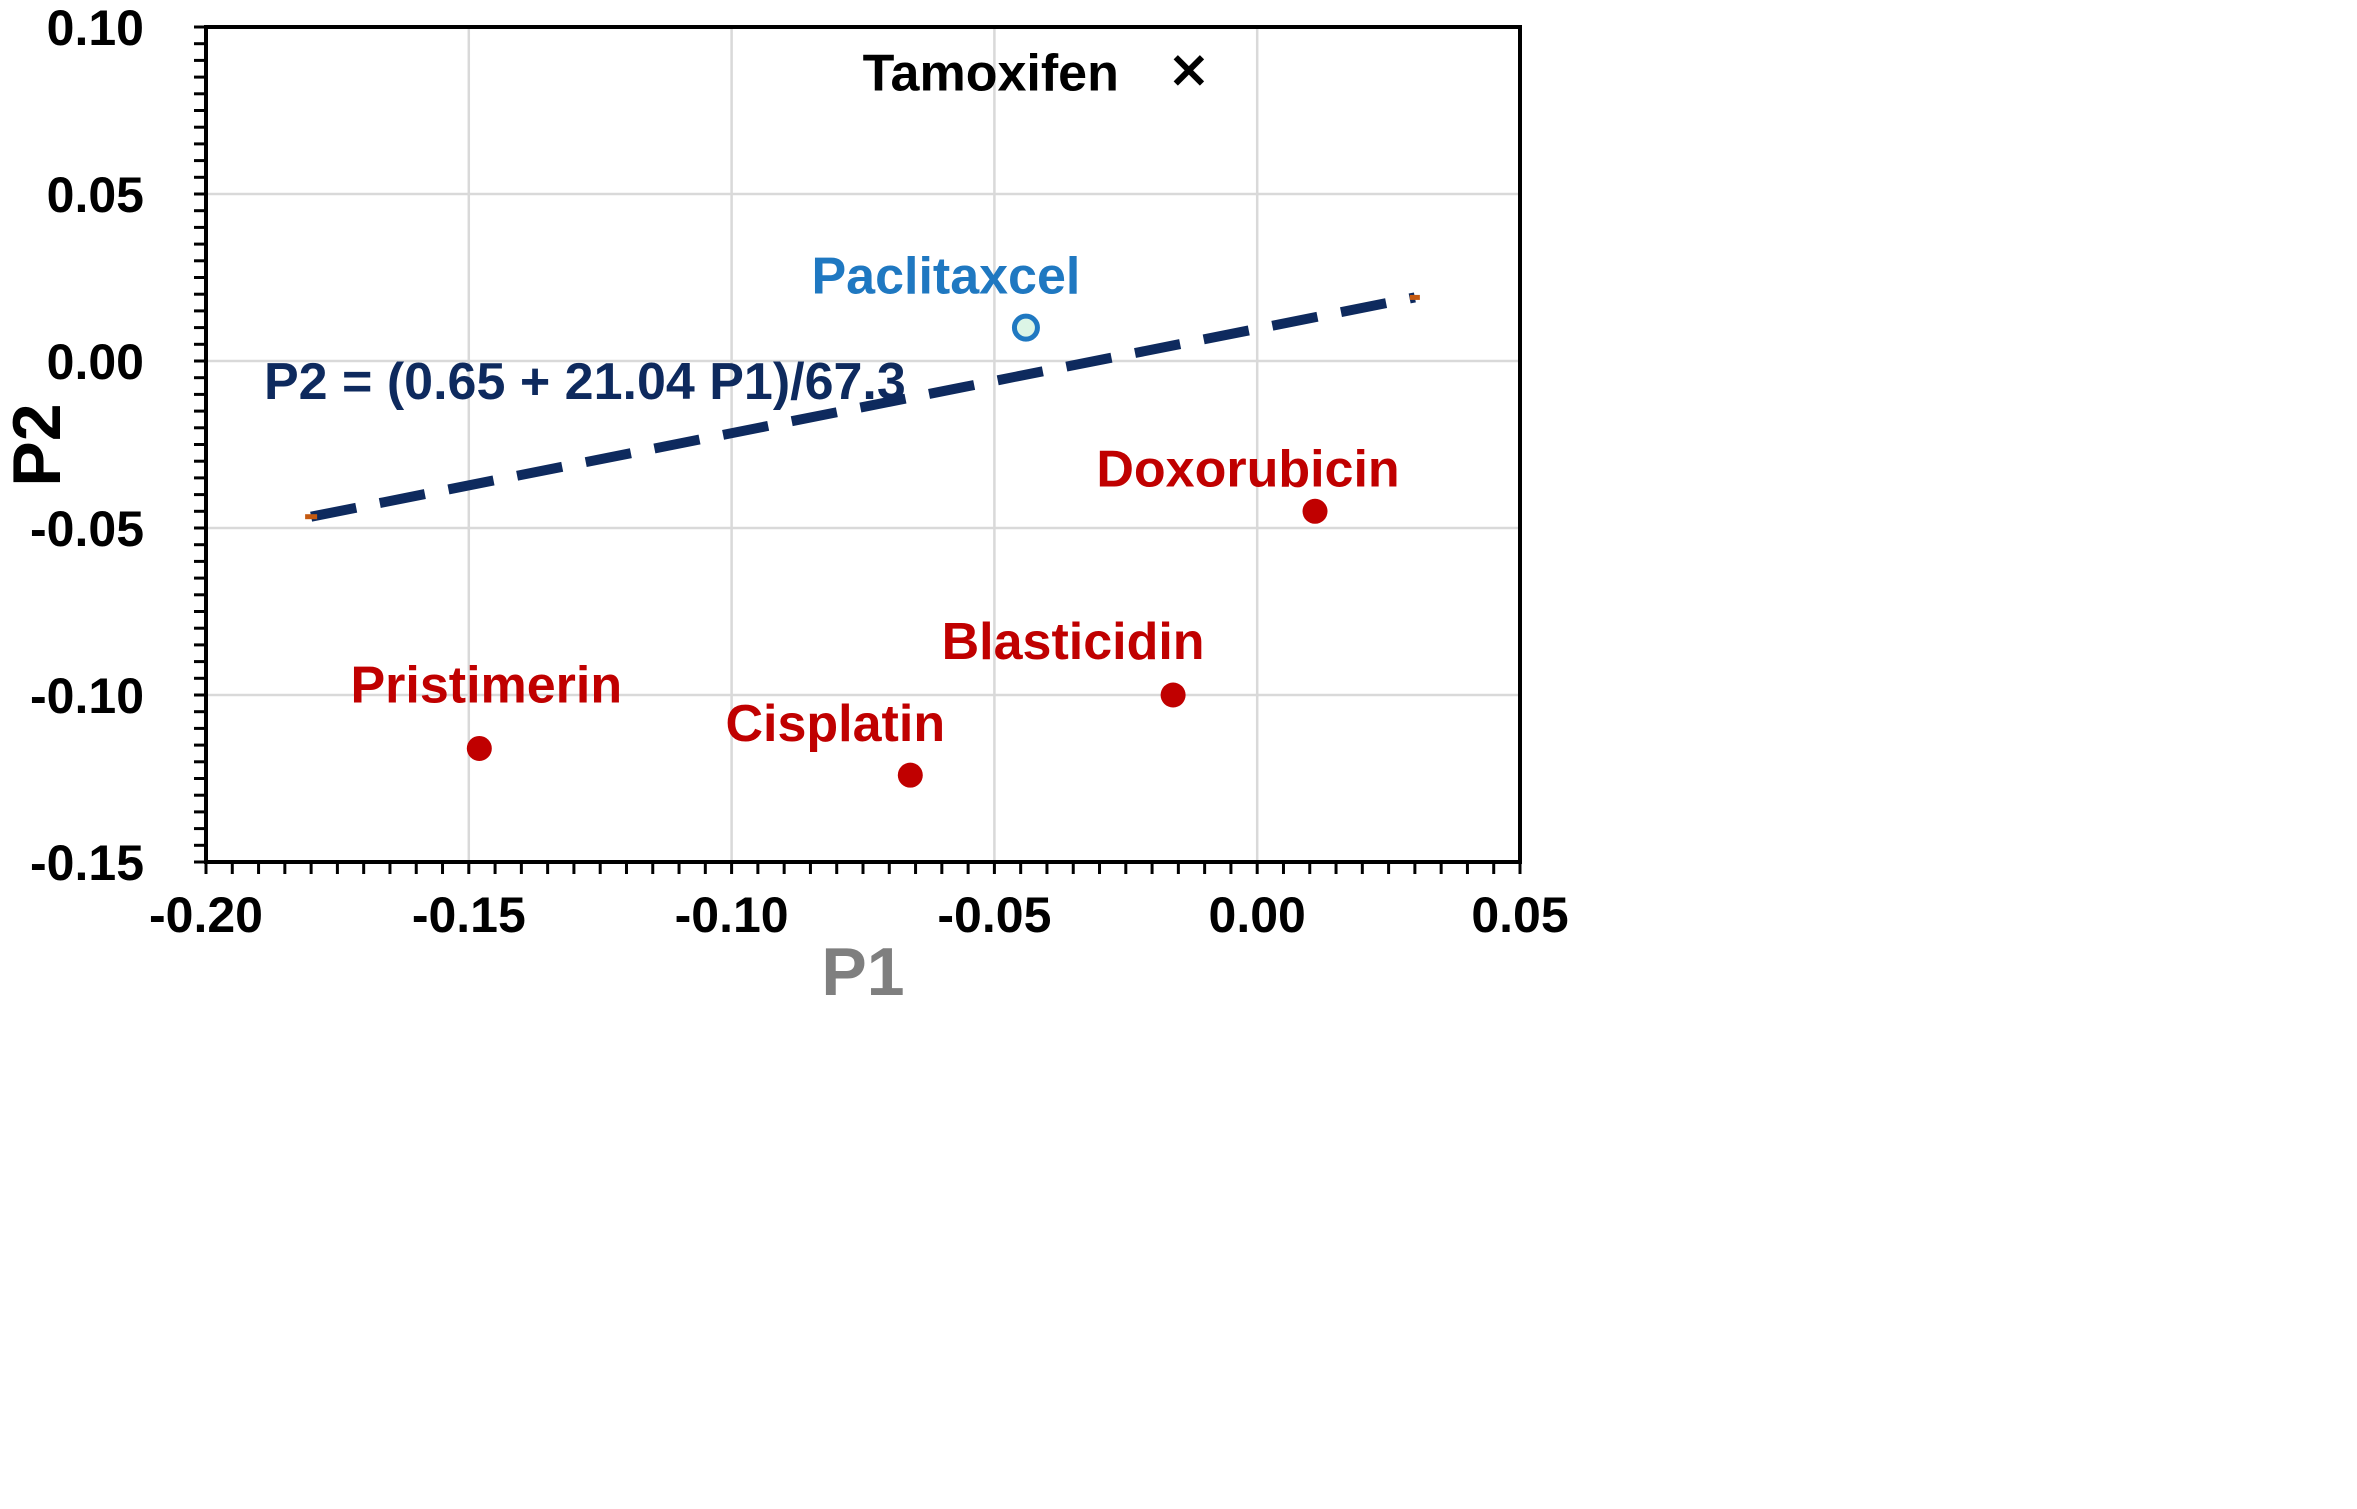 The image size is (2357, 1509). I want to click on point-doxorubicin, so click(1315, 511).